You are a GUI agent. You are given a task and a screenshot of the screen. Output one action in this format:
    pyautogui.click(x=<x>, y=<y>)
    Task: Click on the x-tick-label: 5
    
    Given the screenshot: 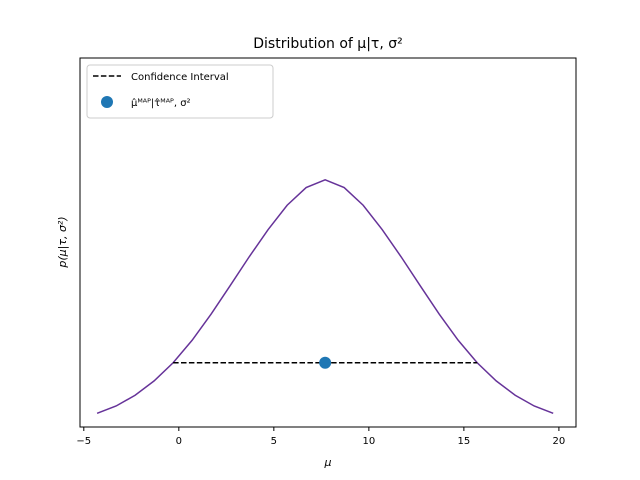 What is the action you would take?
    pyautogui.click(x=274, y=441)
    